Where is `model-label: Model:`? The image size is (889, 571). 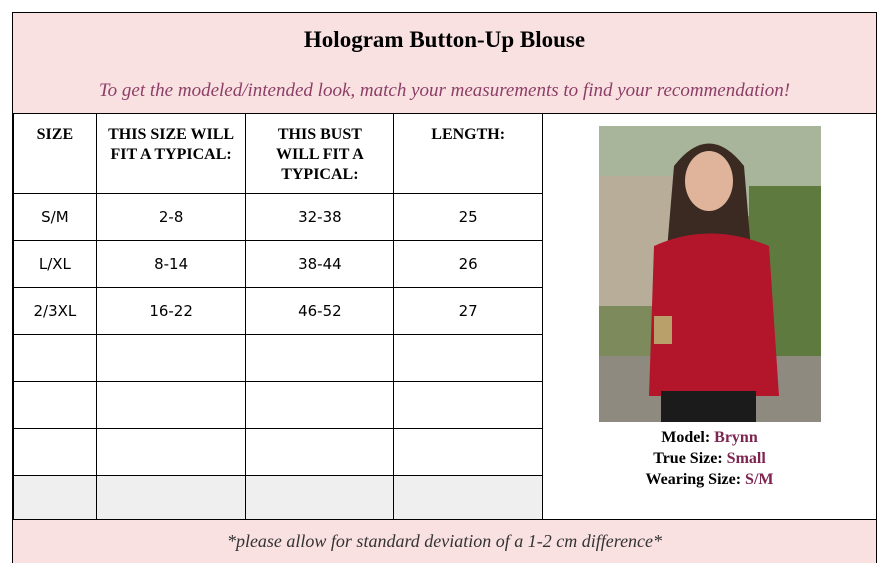 model-label: Model: is located at coordinates (686, 437).